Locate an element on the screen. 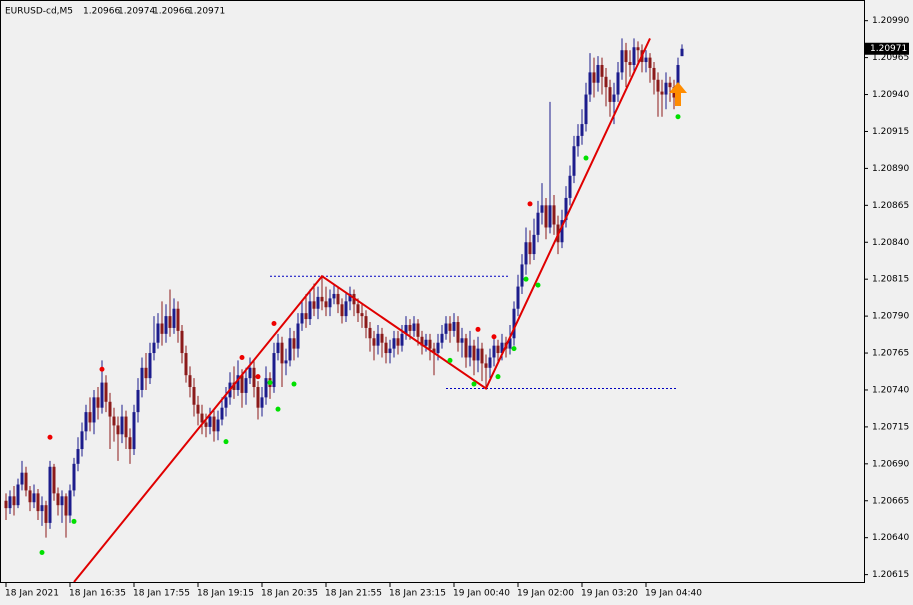 The image size is (913, 605). y-tick-label: 1.20740 is located at coordinates (890, 390).